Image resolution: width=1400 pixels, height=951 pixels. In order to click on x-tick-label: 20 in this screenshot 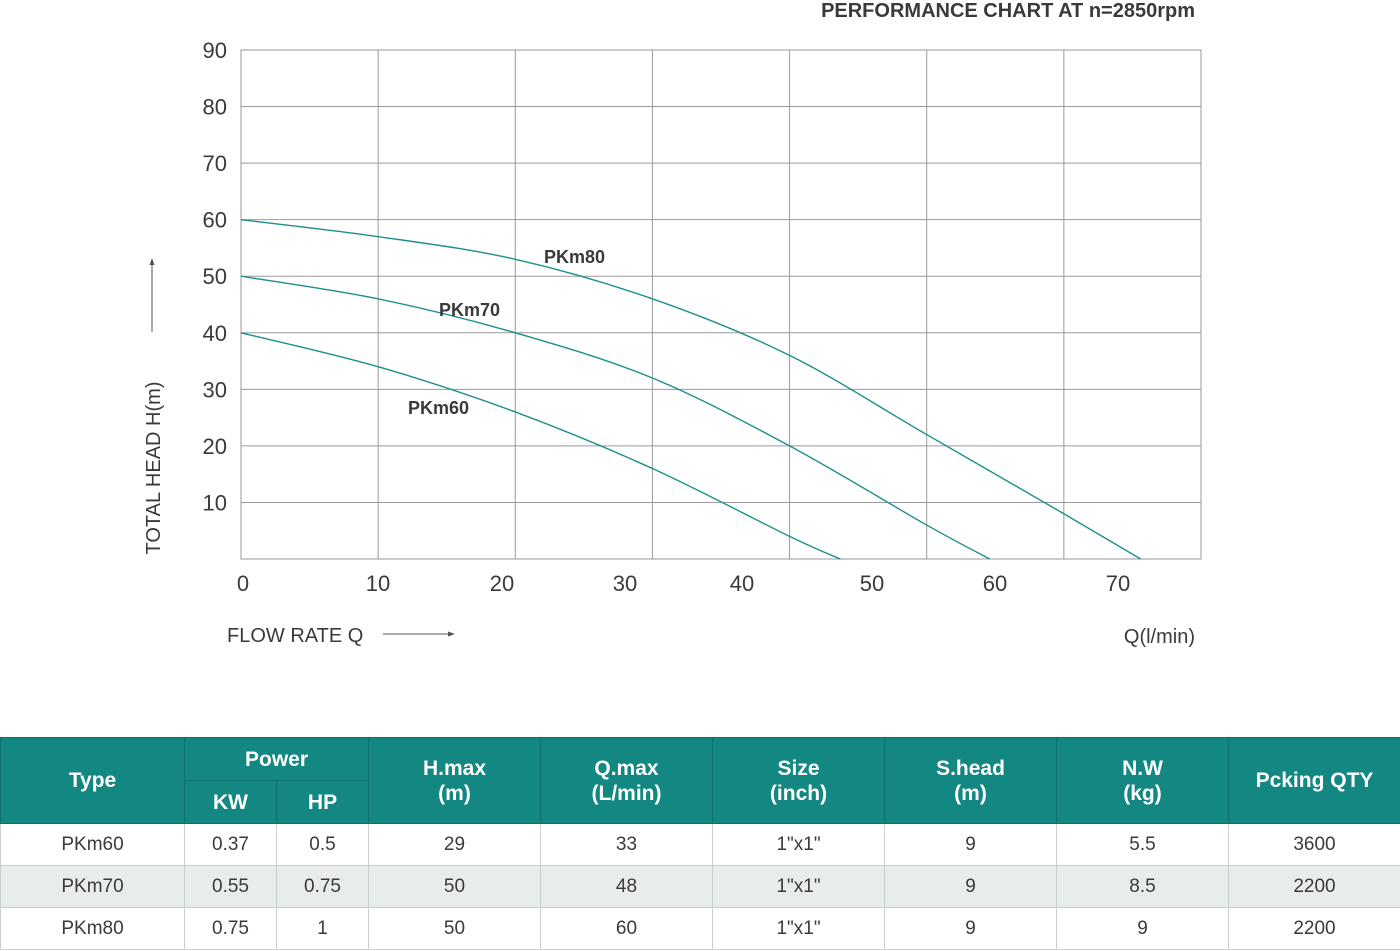, I will do `click(502, 583)`.